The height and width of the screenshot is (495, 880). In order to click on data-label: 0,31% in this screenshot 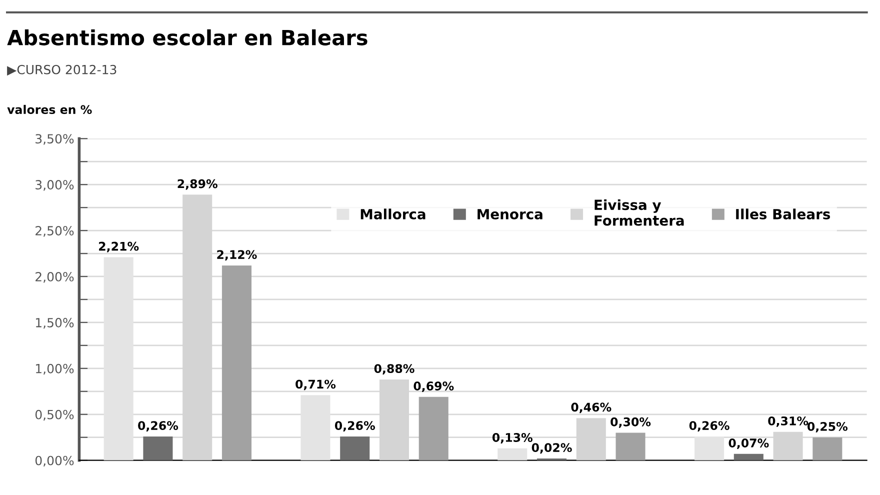, I will do `click(788, 421)`.